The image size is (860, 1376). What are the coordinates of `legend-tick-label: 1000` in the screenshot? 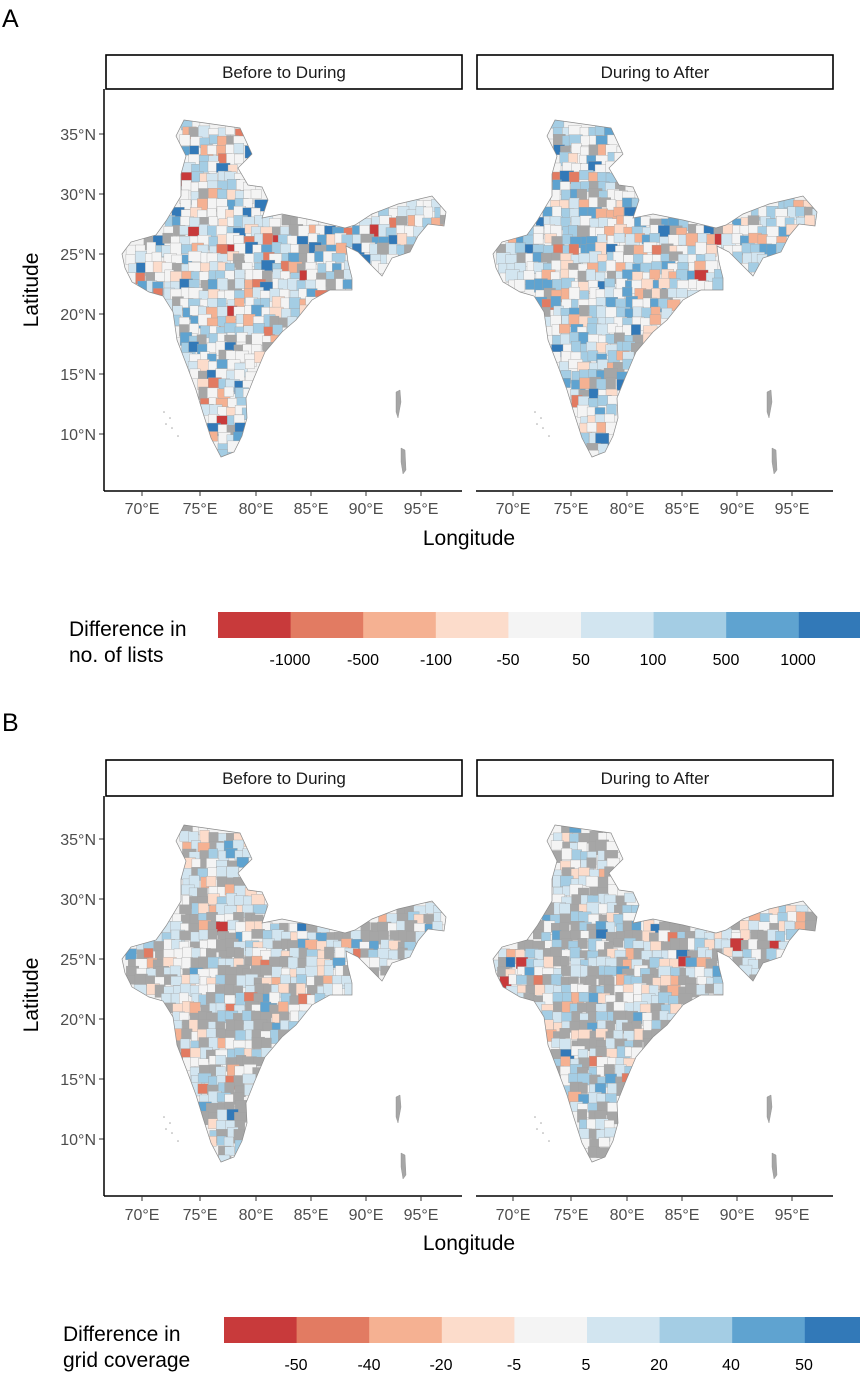 It's located at (798, 660).